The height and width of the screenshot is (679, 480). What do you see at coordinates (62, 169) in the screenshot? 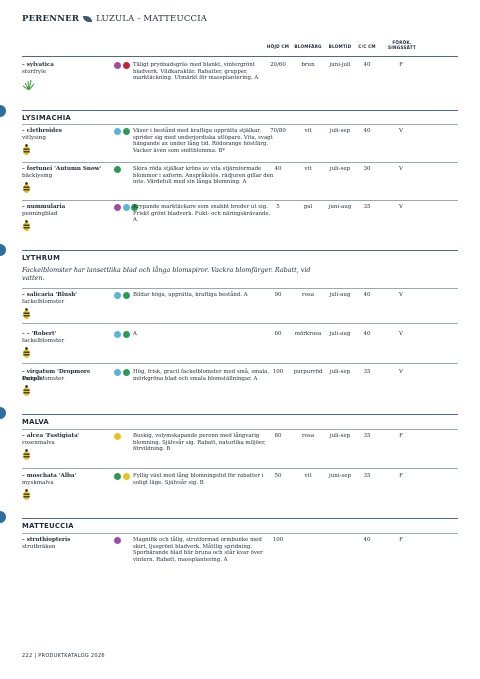
I see `plant-name: – fortunei 'Autumn Snow'` at bounding box center [62, 169].